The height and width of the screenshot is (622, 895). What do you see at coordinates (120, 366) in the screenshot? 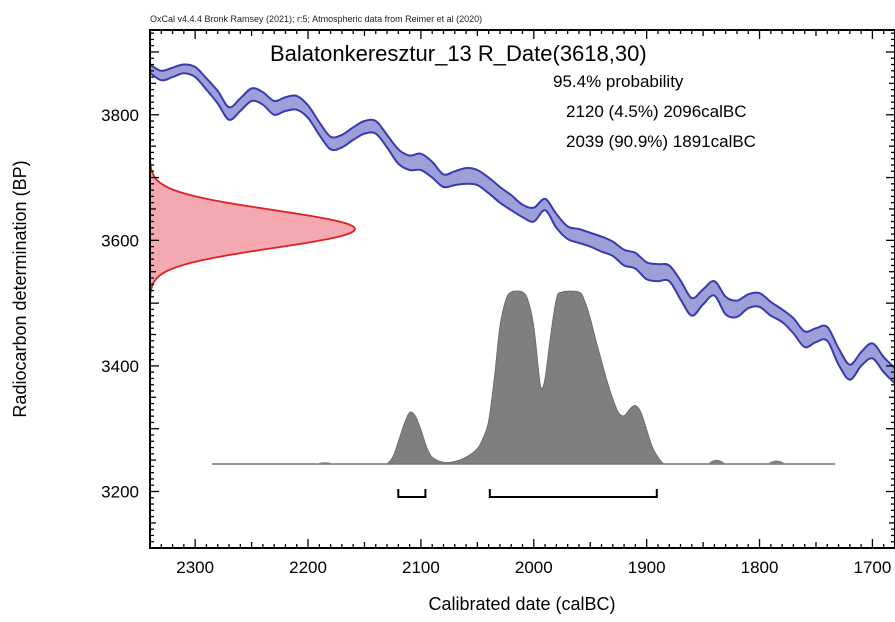
I see `y-tick-label: 3400` at bounding box center [120, 366].